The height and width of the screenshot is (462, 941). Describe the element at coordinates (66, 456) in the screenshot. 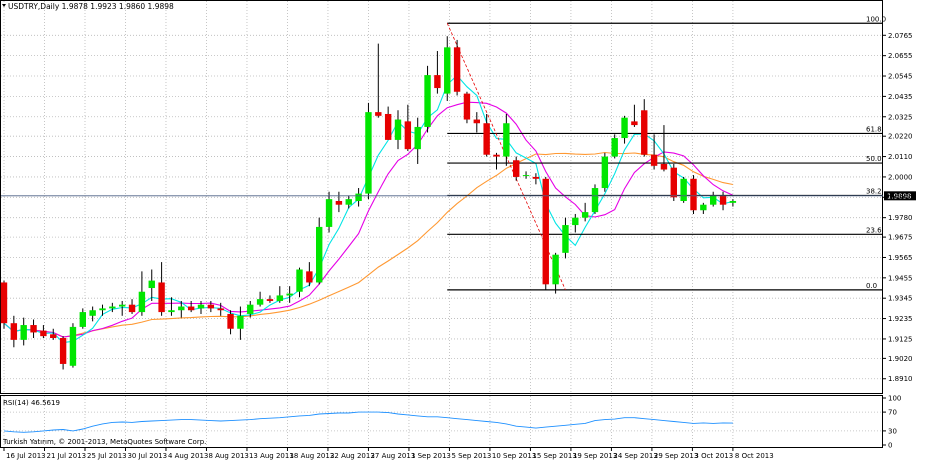

I see `time-label: 21 Jul 2013` at that location.